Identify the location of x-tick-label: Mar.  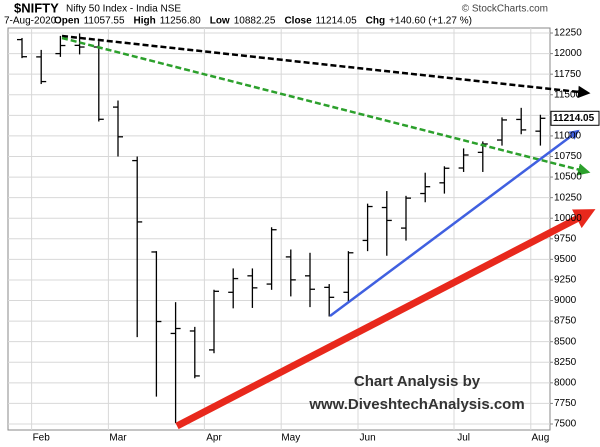
(118, 438).